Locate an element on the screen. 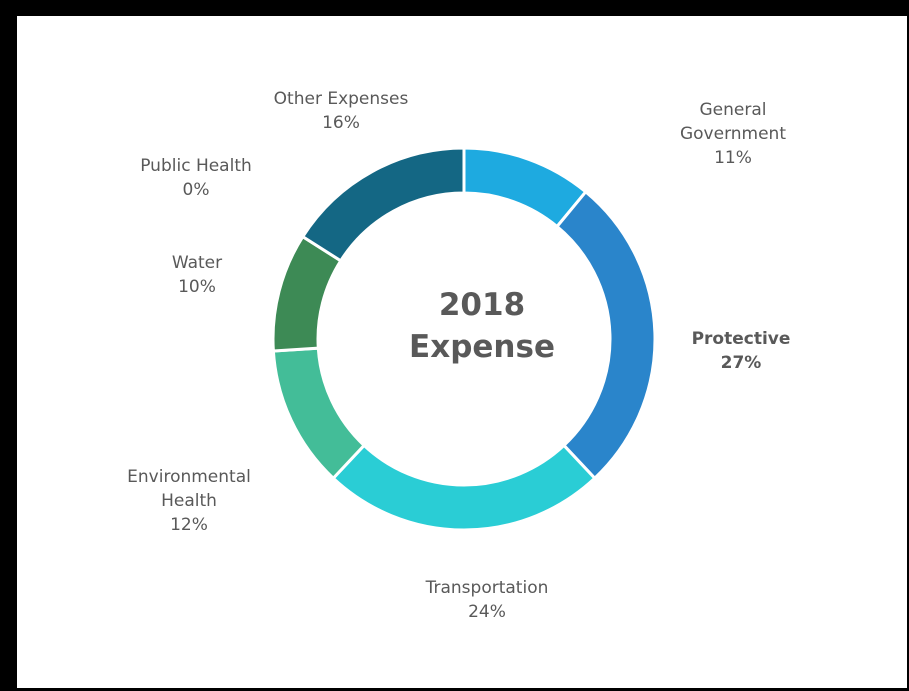  label-protective: Protective 27% is located at coordinates (741, 351).